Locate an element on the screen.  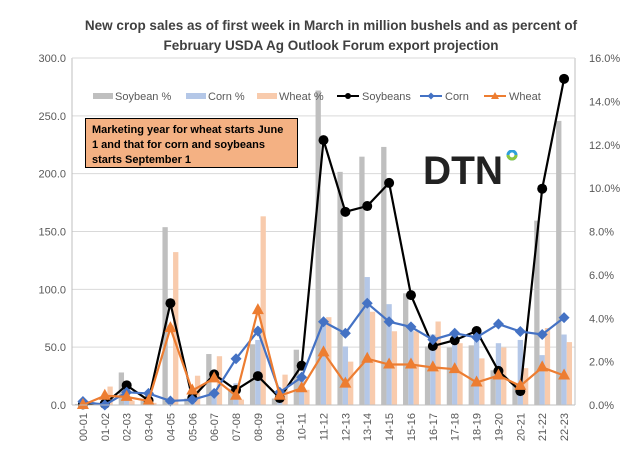
y2-tick-label: 14.0% is located at coordinates (604, 102).